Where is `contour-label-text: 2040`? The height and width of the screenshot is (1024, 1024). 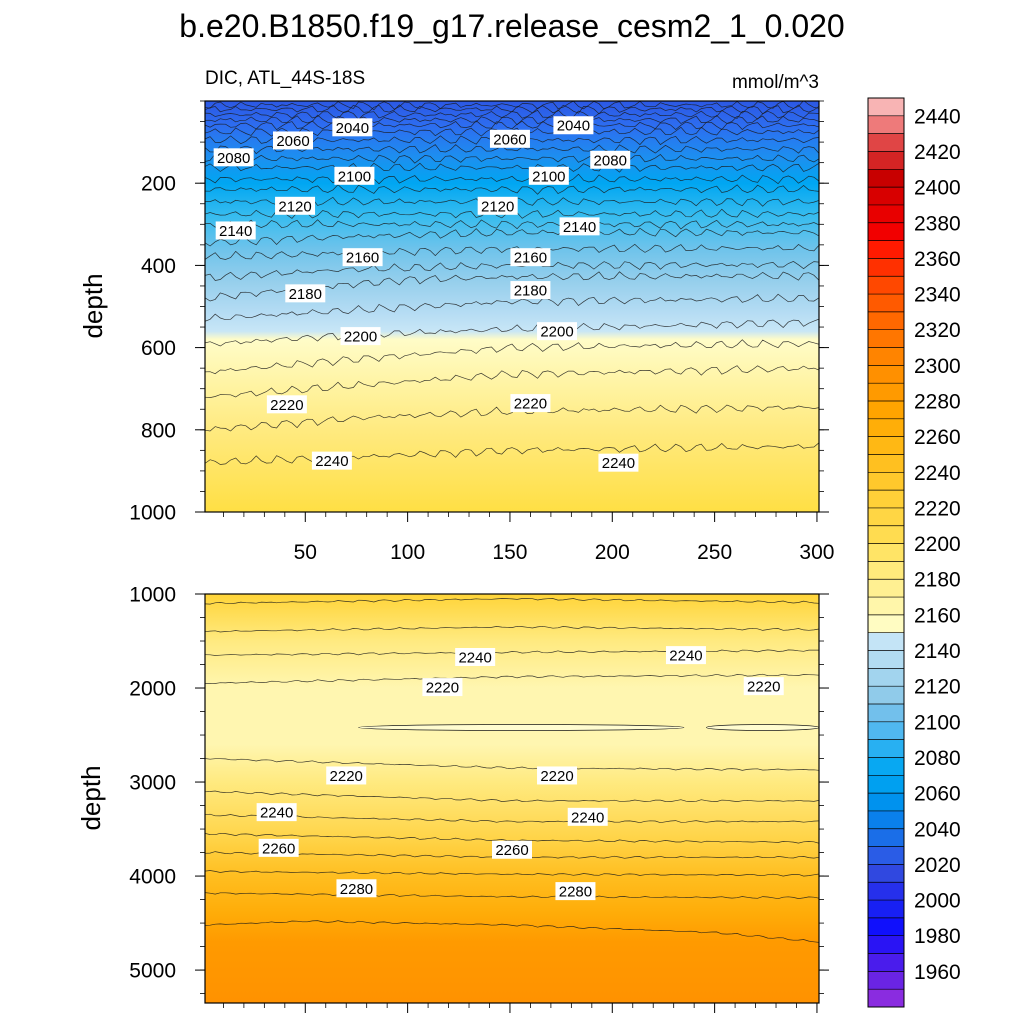
contour-label-text: 2040 is located at coordinates (573, 126).